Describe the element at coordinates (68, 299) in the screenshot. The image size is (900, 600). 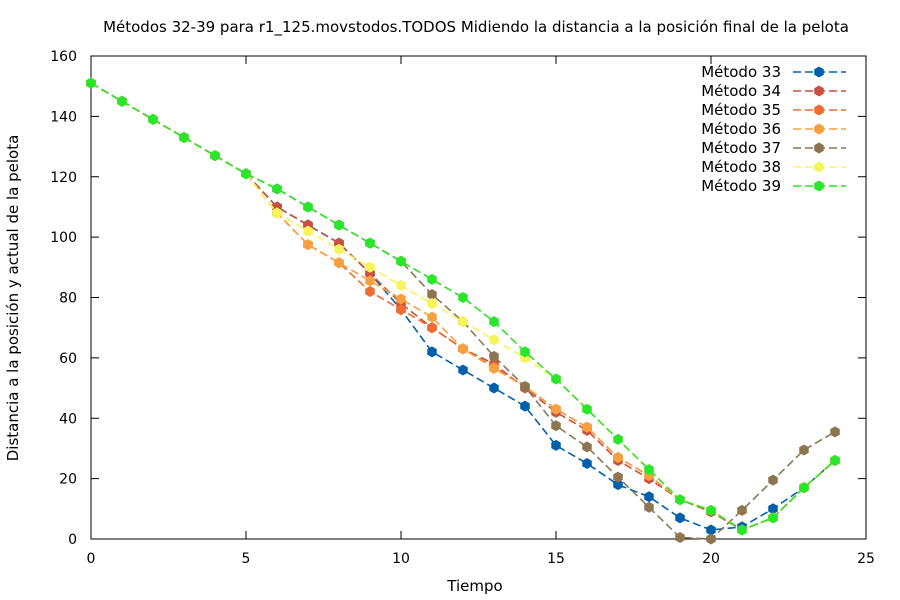
I see `y-tick-label: 80` at that location.